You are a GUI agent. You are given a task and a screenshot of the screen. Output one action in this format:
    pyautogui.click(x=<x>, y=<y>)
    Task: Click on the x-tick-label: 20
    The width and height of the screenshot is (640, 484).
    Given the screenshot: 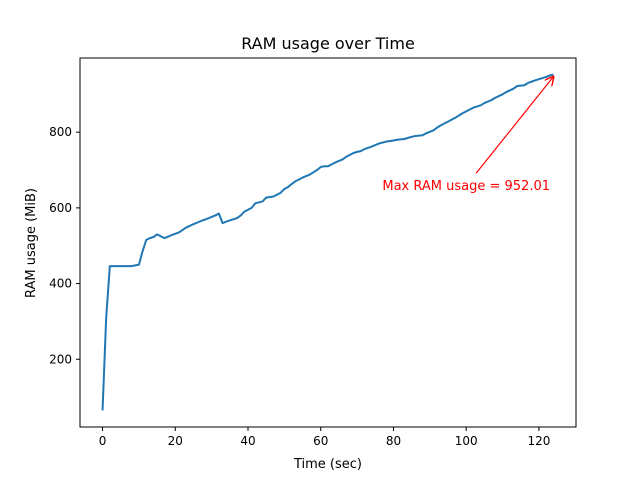 What is the action you would take?
    pyautogui.click(x=175, y=441)
    